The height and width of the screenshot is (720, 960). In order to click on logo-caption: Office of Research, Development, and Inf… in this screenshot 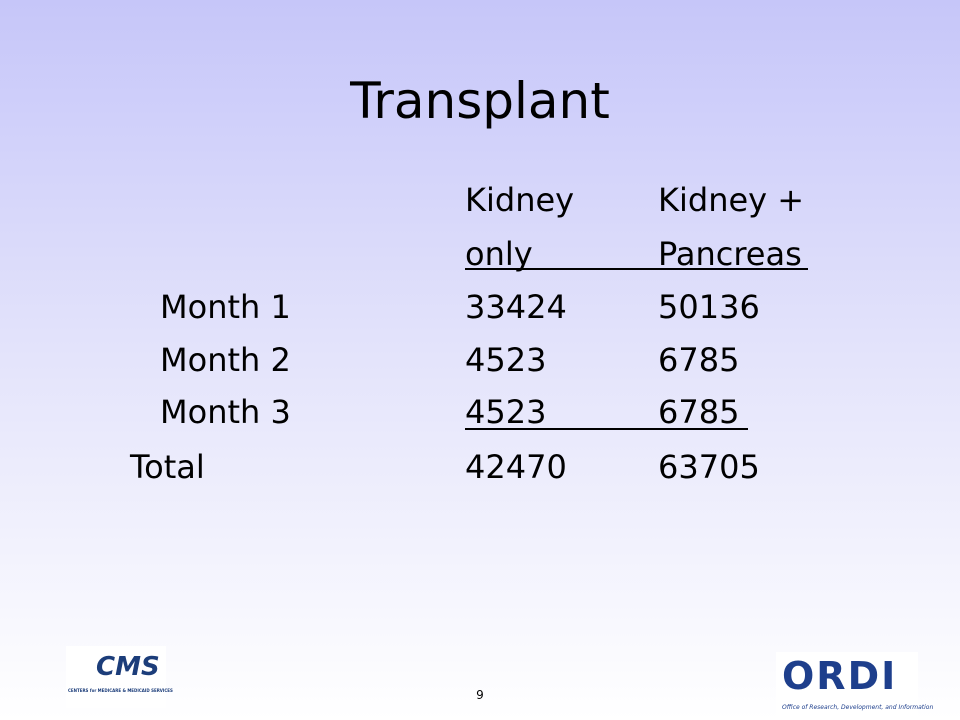, I will do `click(858, 707)`.